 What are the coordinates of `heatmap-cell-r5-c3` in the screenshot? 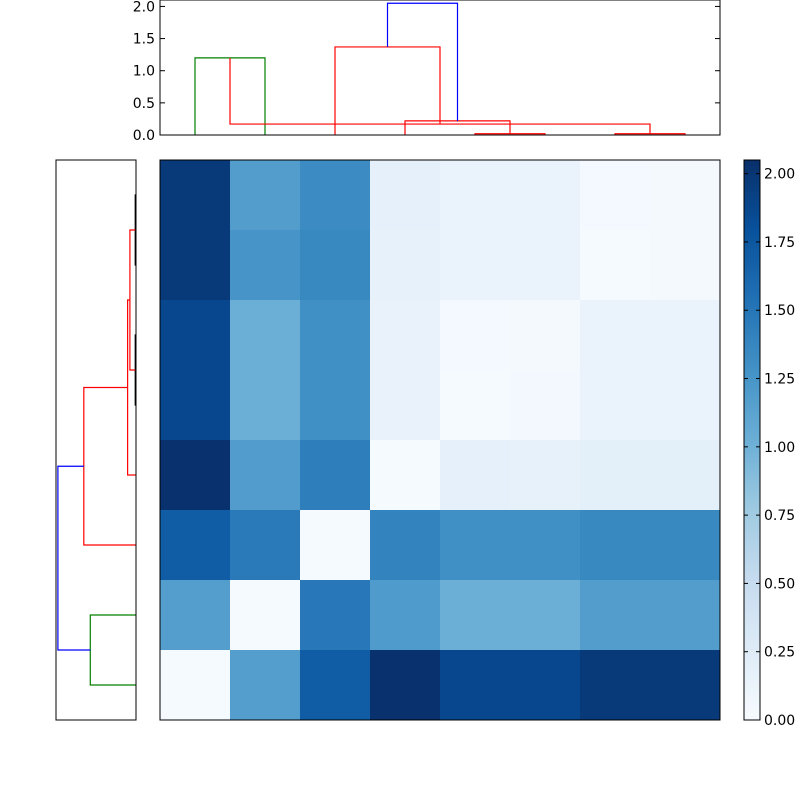 It's located at (405, 545).